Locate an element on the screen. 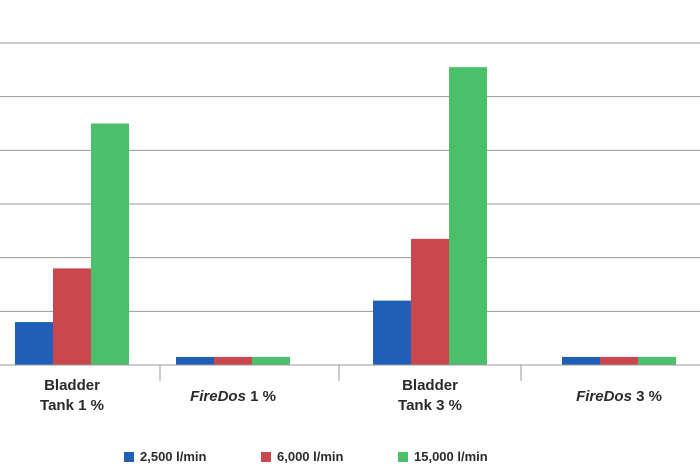 This screenshot has height=473, width=700. legend-label: 2,500 l/min is located at coordinates (173, 456).